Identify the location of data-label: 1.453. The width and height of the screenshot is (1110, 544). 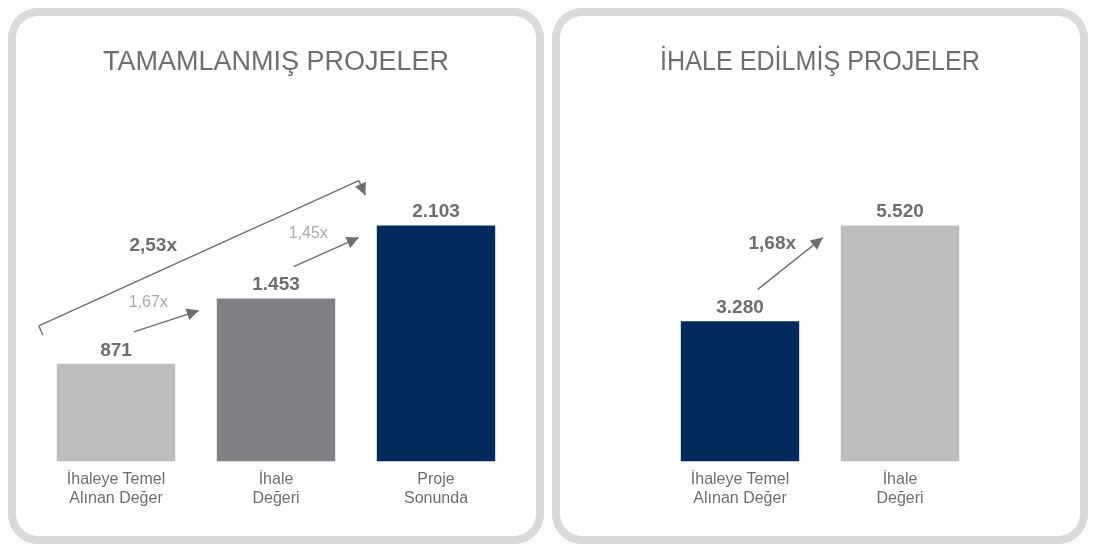
(276, 284).